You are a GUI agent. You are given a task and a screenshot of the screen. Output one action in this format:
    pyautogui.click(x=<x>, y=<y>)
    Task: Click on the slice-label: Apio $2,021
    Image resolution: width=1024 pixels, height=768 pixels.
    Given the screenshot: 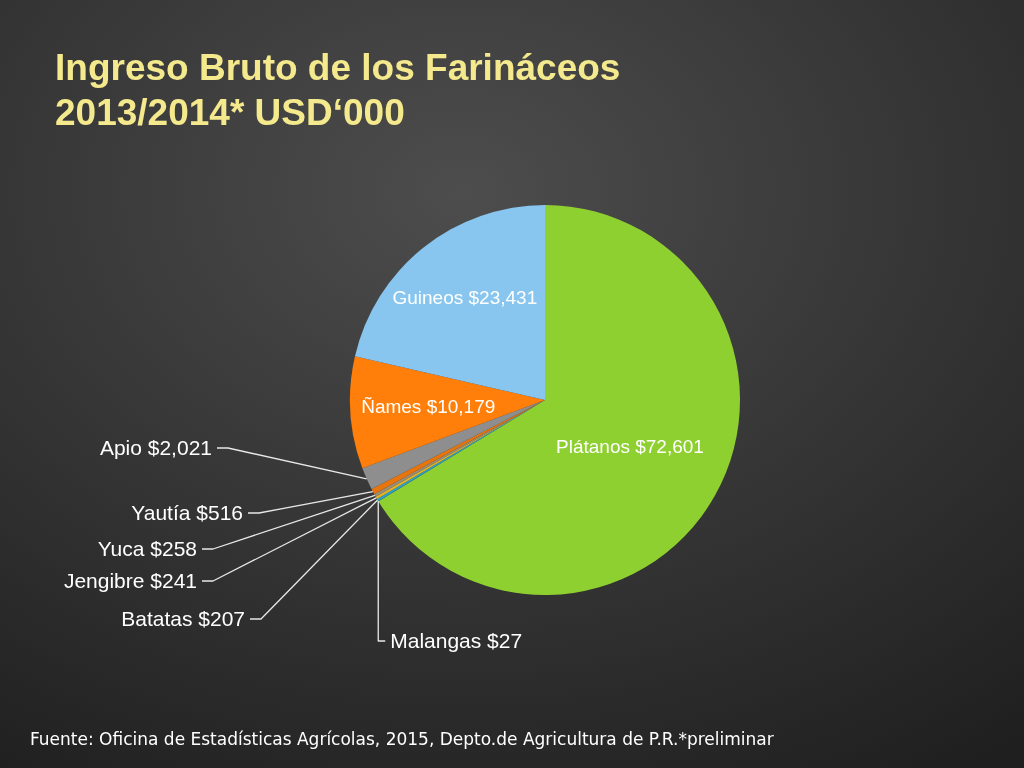 What is the action you would take?
    pyautogui.click(x=155, y=447)
    